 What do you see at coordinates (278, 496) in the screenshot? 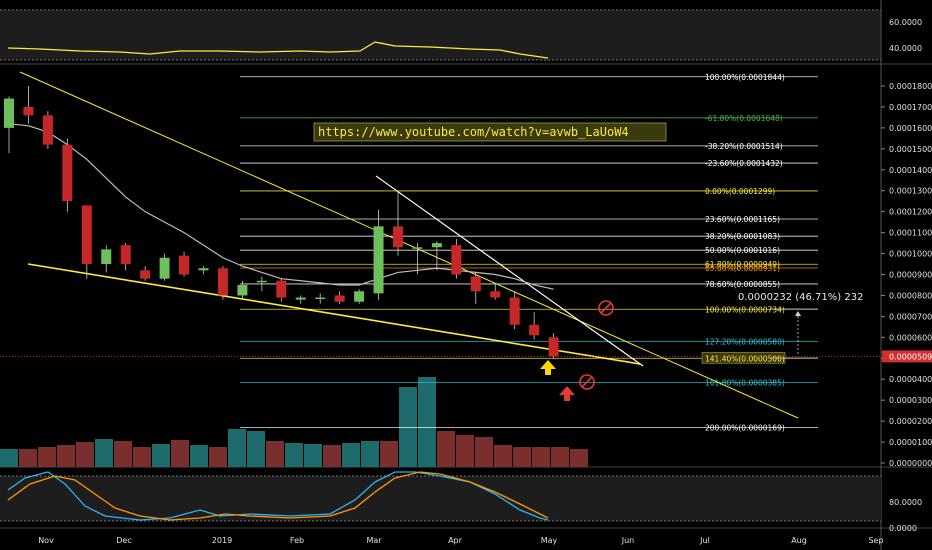
I see `stoch-d-line` at bounding box center [278, 496].